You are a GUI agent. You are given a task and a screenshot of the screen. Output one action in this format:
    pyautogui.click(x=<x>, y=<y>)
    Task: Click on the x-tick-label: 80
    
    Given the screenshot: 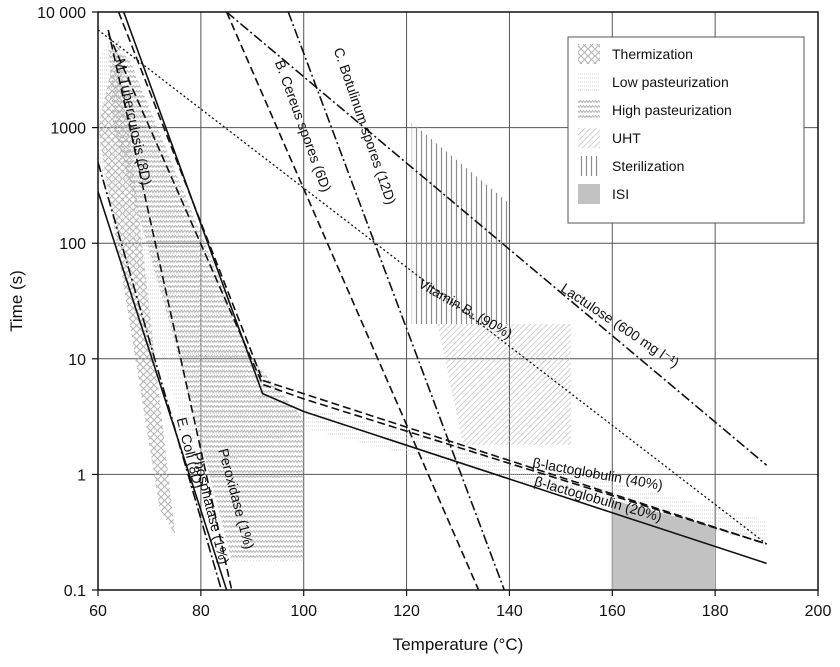 What is the action you would take?
    pyautogui.click(x=201, y=611)
    